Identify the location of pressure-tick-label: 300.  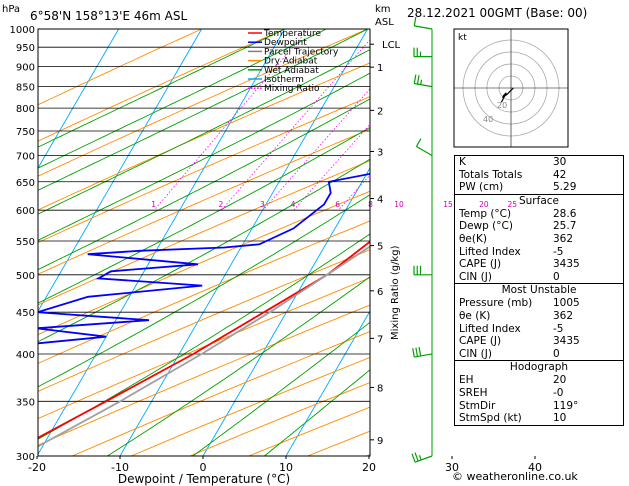
(25, 457).